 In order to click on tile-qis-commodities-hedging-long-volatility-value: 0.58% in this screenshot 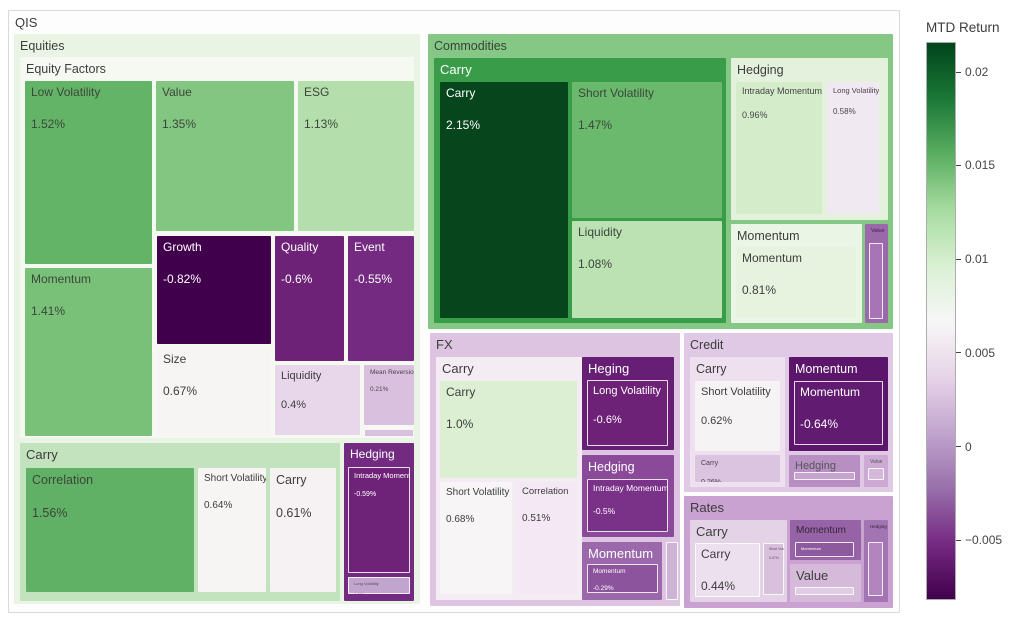, I will do `click(844, 111)`.